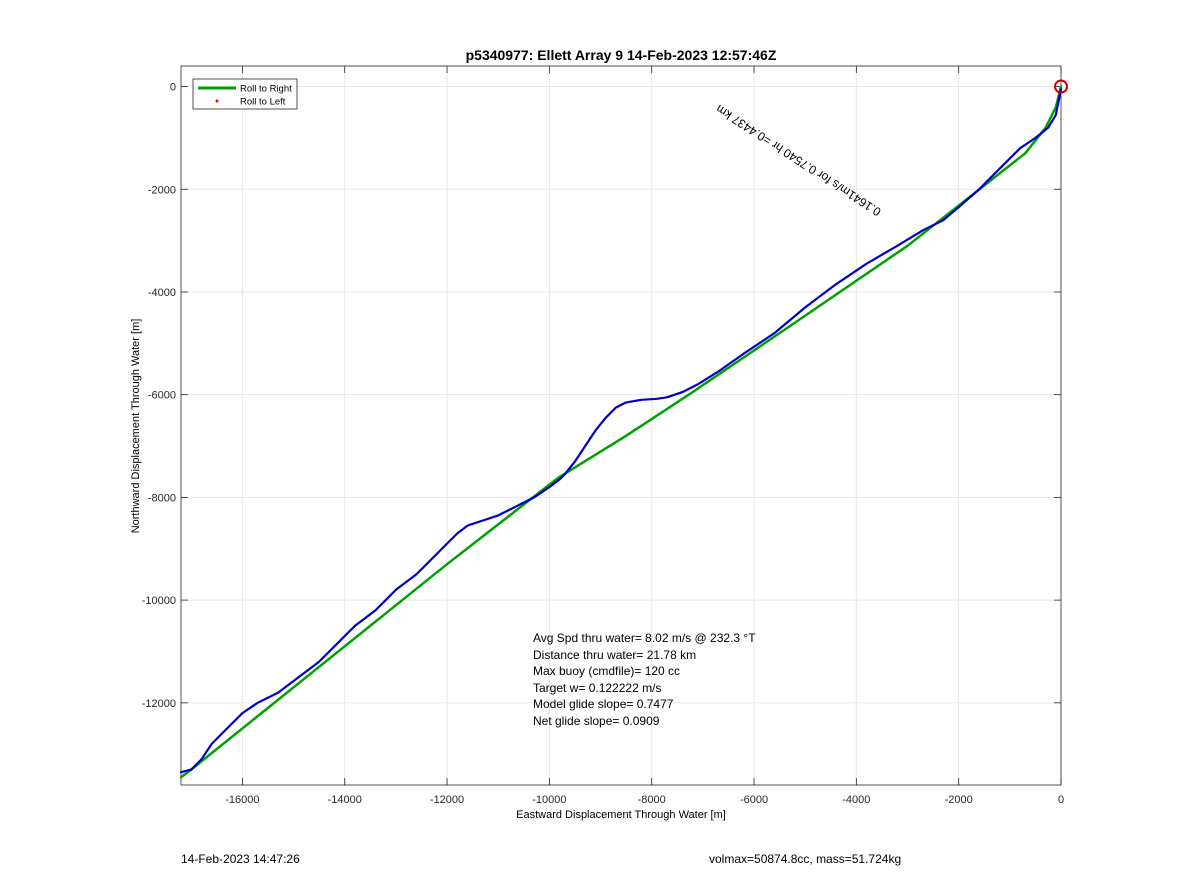  Describe the element at coordinates (614, 655) in the screenshot. I see `stat-distance: Distance thru water= 21.78 km` at that location.